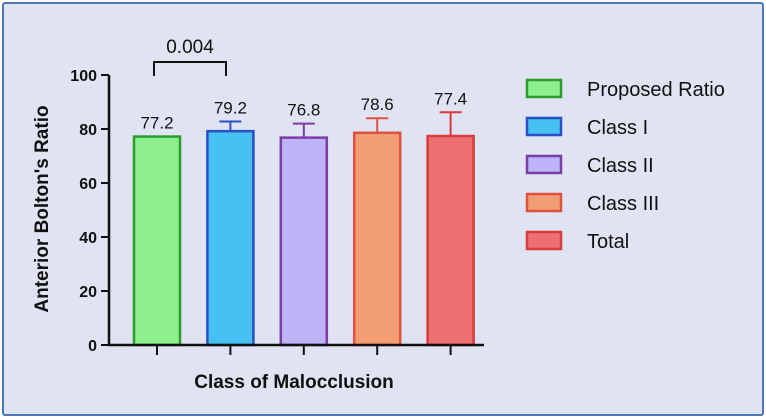  I want to click on y-tick-label: 80, so click(88, 130).